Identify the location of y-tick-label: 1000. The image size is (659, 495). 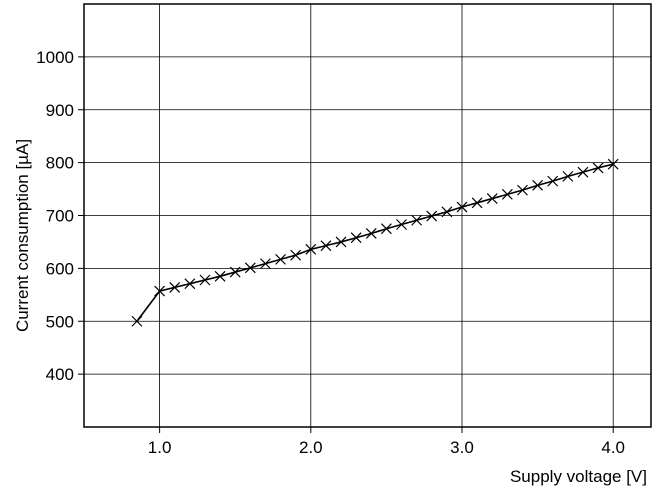
(55, 57).